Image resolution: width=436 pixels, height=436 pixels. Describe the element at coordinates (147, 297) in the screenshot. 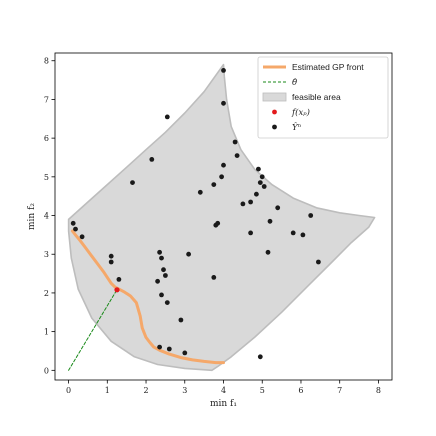

I see `gp-front-line` at that location.